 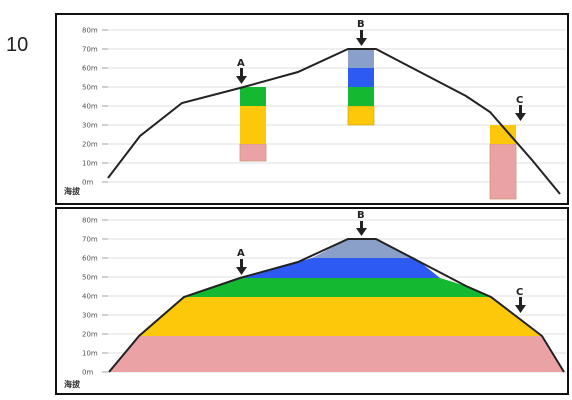 What do you see at coordinates (361, 215) in the screenshot?
I see `bottom-label-b: B` at bounding box center [361, 215].